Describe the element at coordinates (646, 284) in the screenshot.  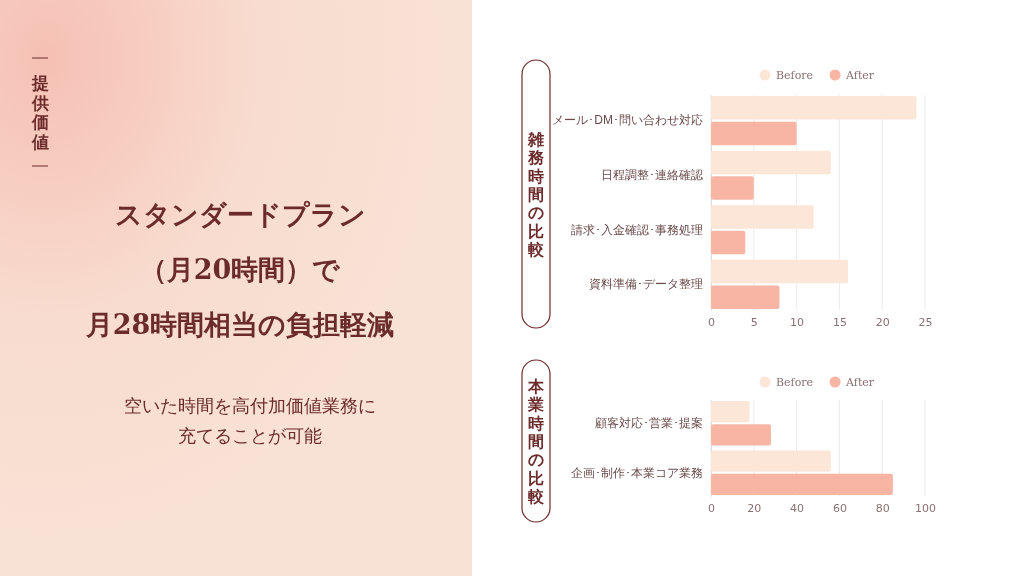
I see `y-tick-label: 資料準備･データ整理` at that location.